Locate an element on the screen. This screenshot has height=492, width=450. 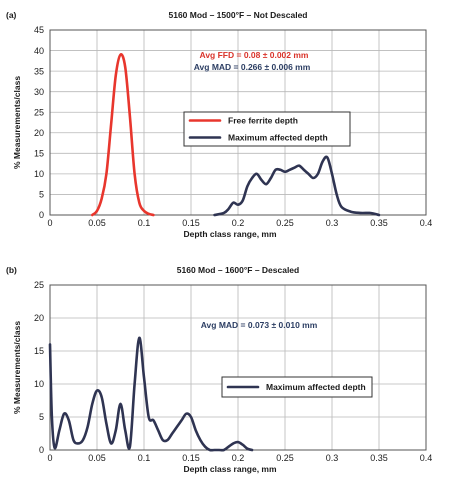
annotation: Avg FFD = 0.08 ± 0.002 mm is located at coordinates (254, 55).